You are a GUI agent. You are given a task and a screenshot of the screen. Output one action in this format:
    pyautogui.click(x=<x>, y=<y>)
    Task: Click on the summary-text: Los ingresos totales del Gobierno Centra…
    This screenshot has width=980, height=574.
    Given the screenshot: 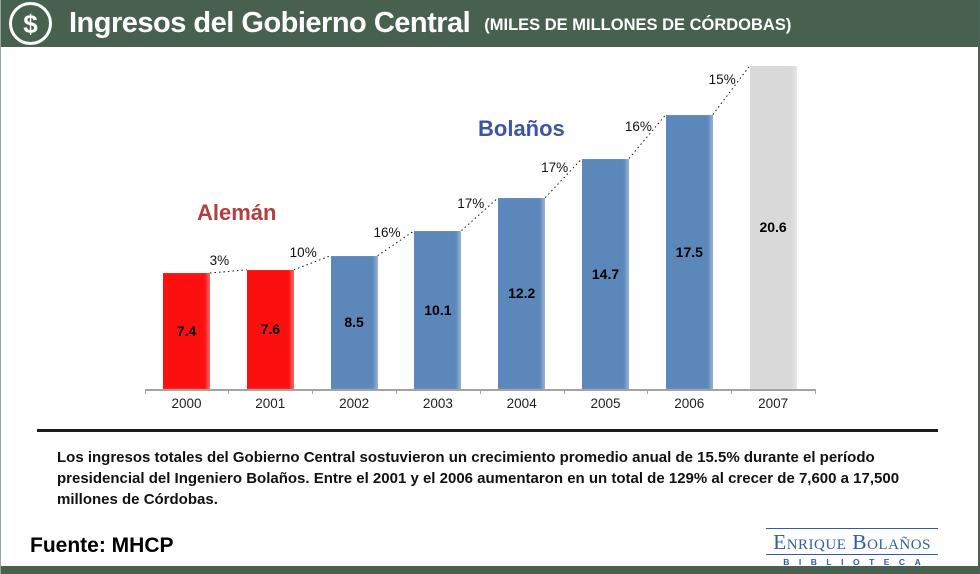 What is the action you would take?
    pyautogui.click(x=478, y=478)
    